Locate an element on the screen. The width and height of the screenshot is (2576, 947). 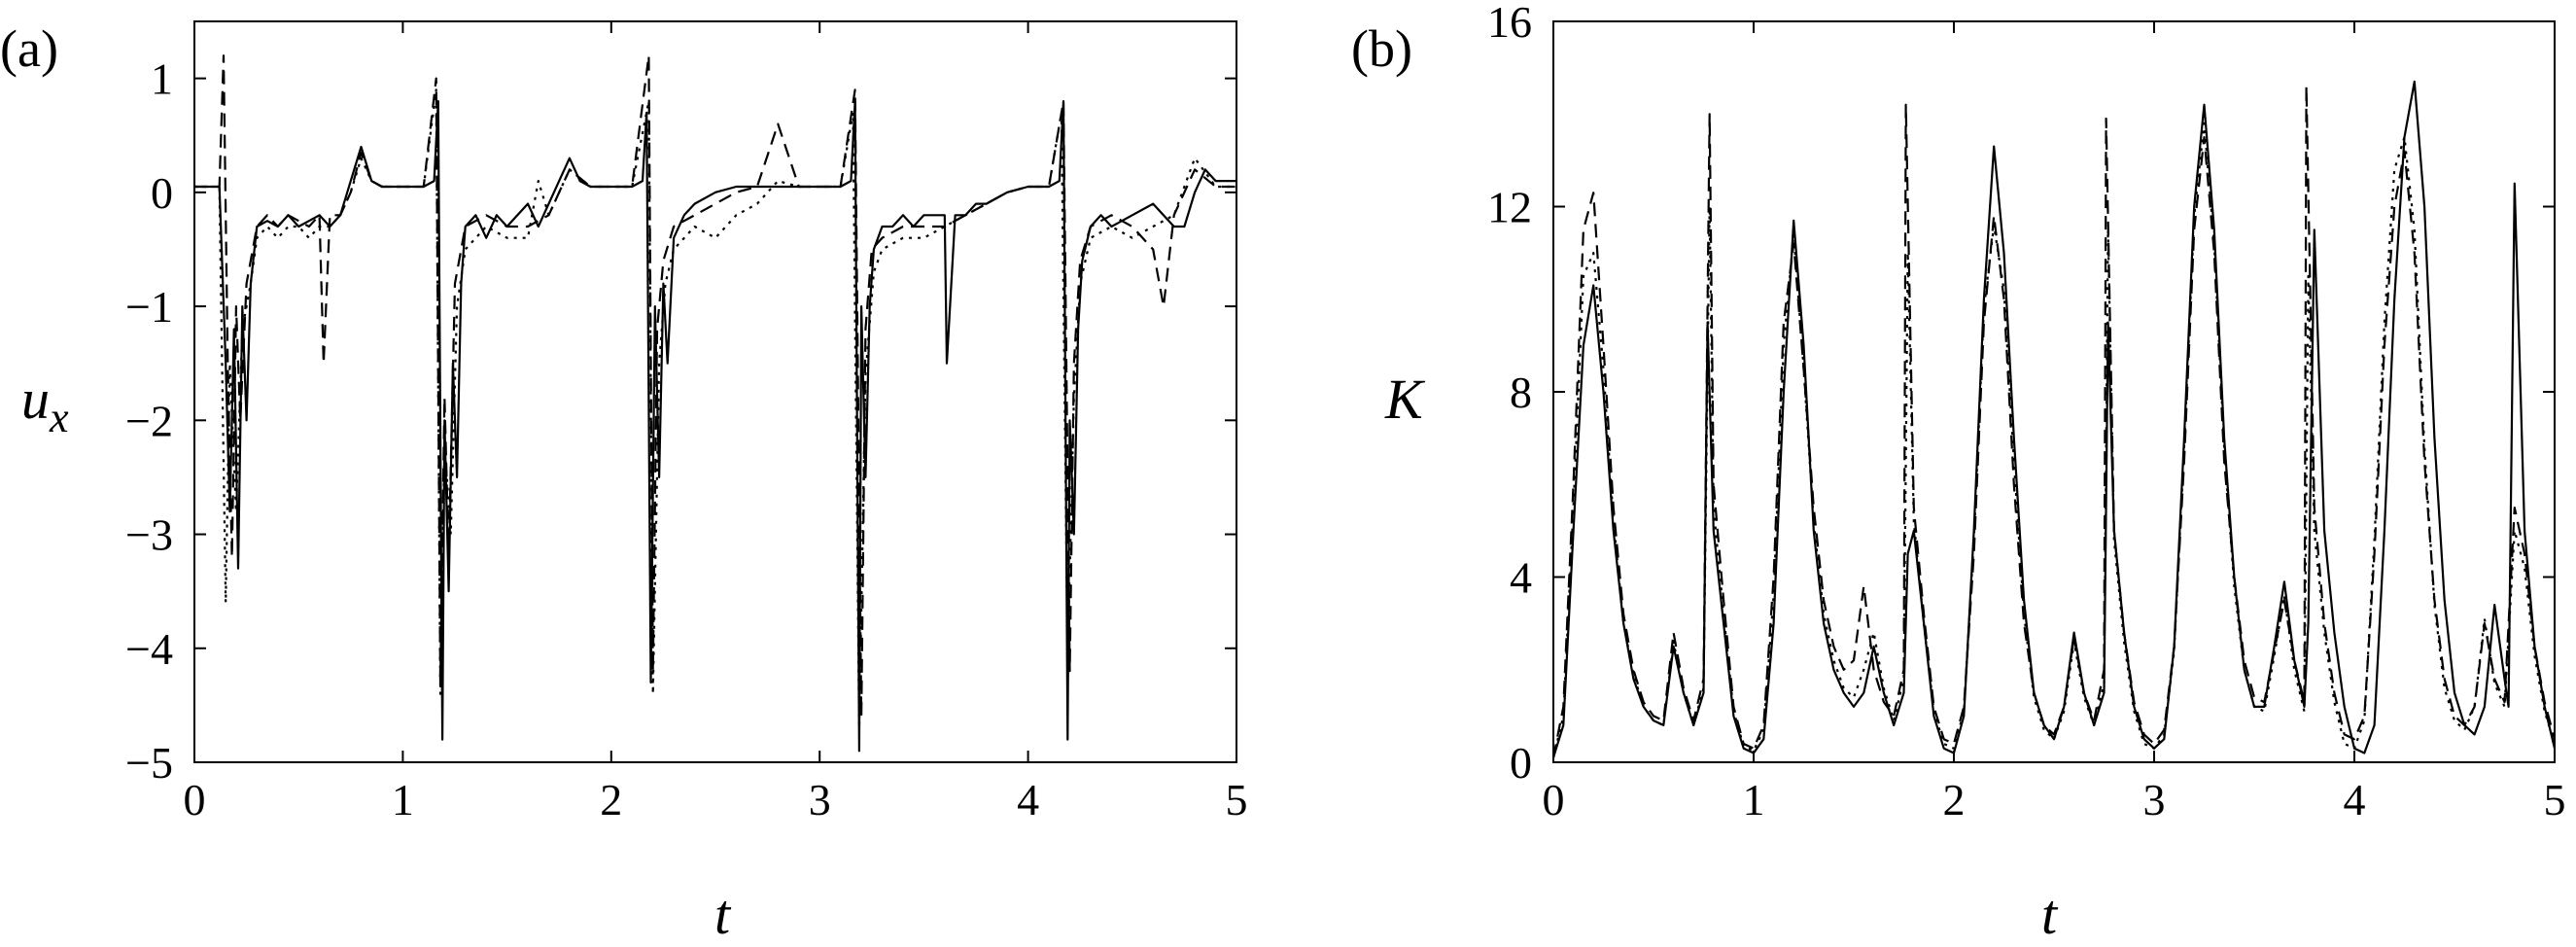
x-tick-label-b: 5 is located at coordinates (2555, 799).